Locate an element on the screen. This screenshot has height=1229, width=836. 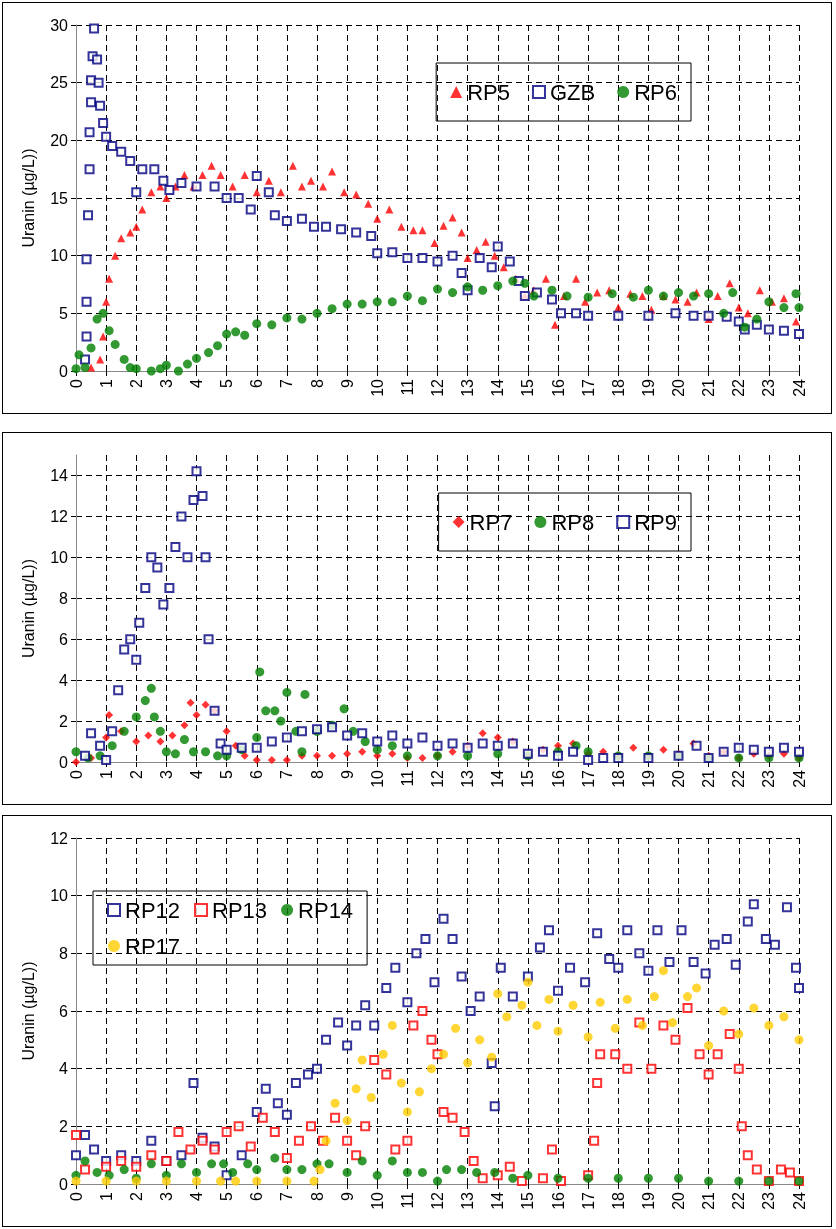
legend-label: GZB is located at coordinates (572, 92).